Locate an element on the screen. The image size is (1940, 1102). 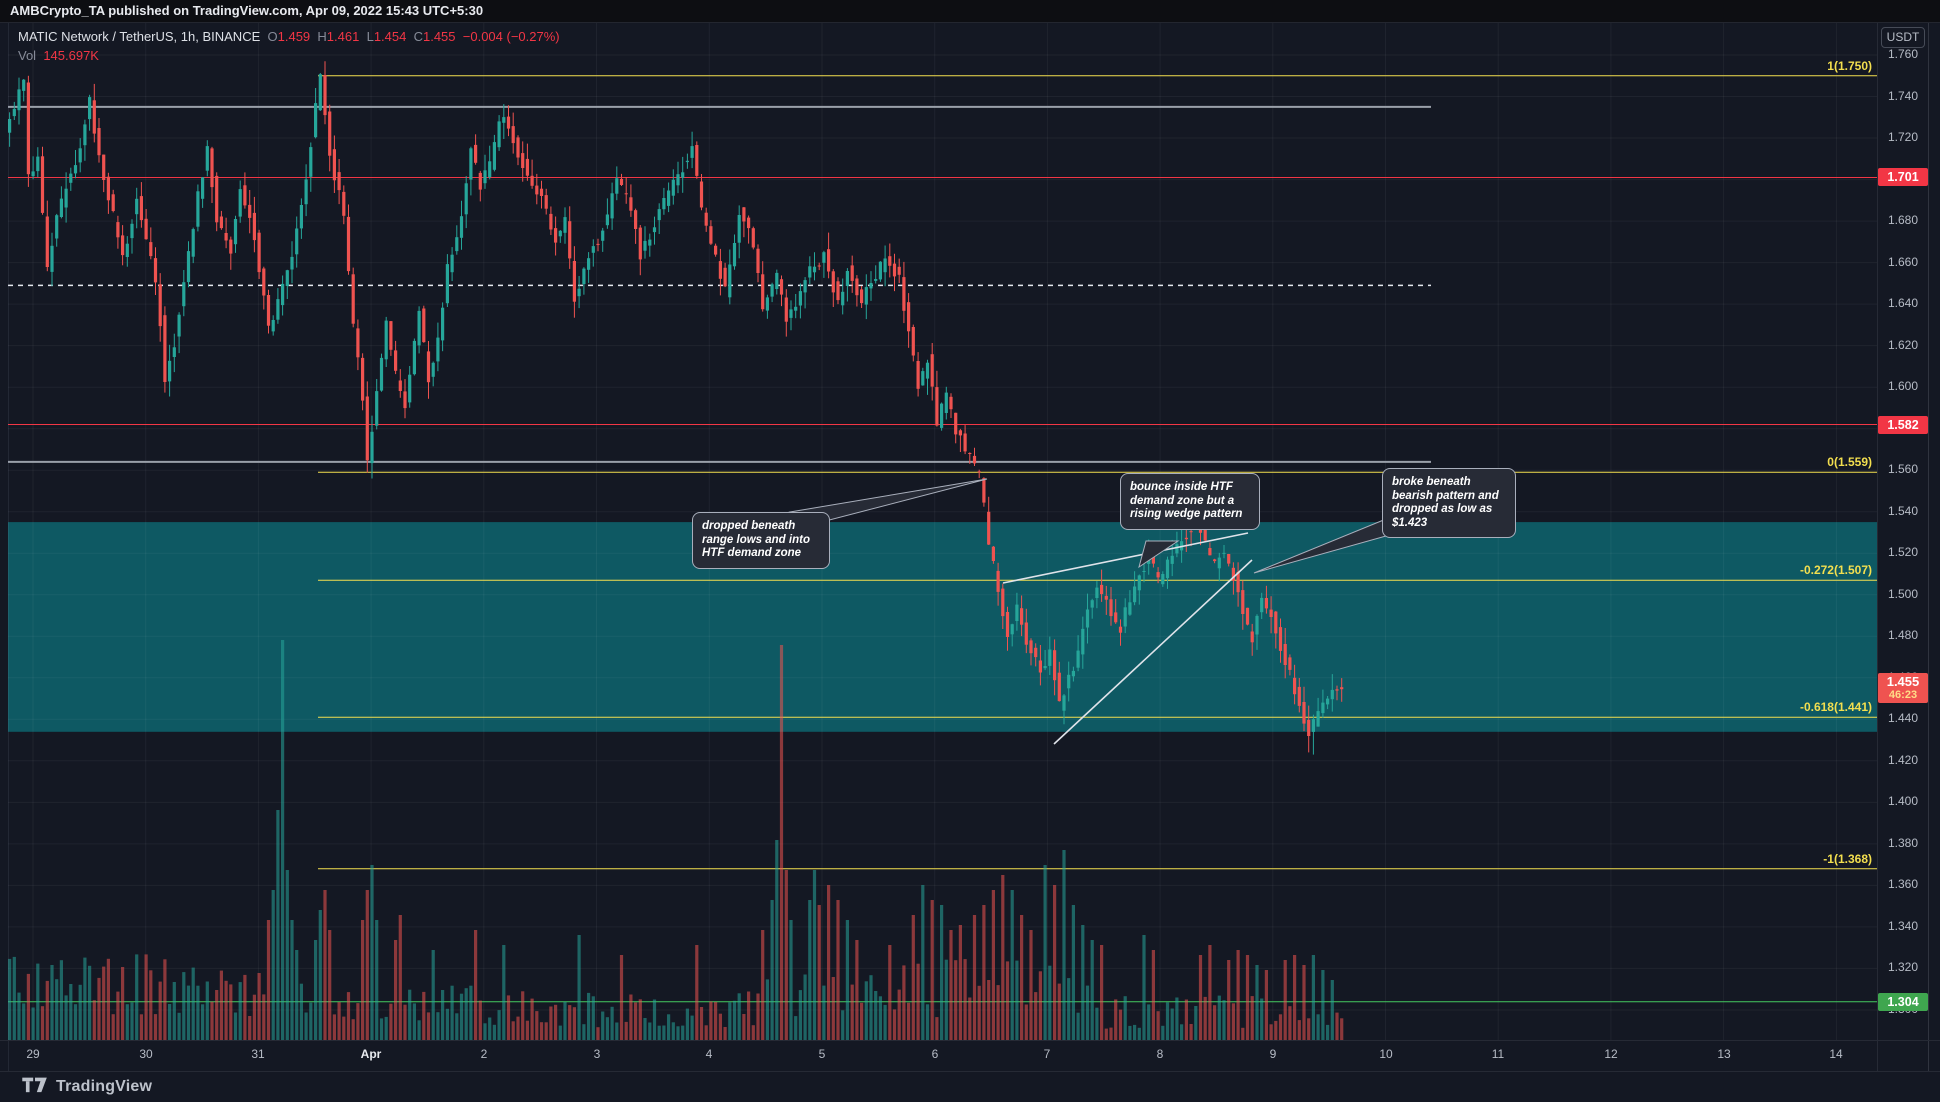
price-axis-border is located at coordinates (1877, 546).